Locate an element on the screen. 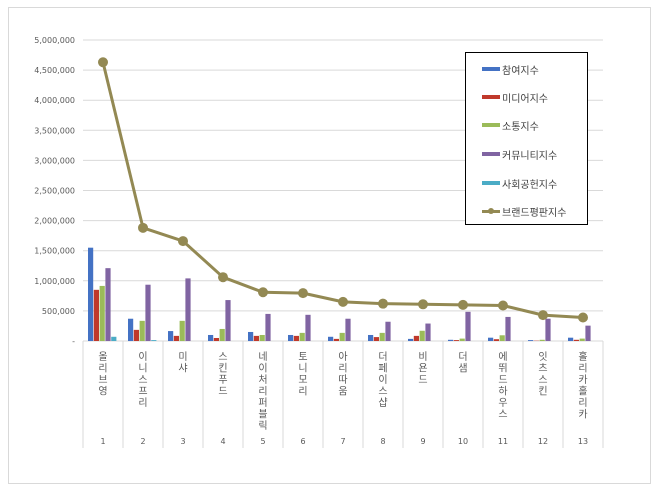  category-name-char: 에 is located at coordinates (502, 357).